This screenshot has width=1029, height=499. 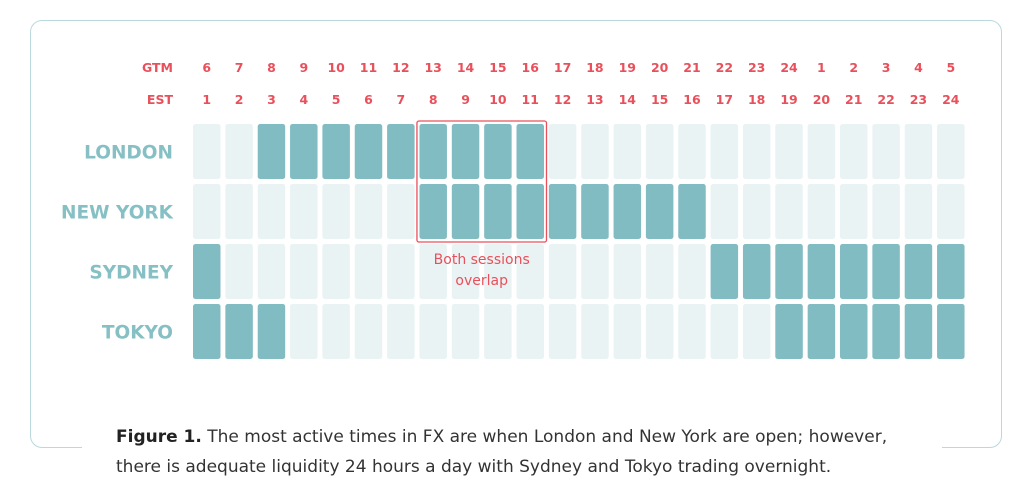 I want to click on overlap-highlight-box, so click(x=482, y=181).